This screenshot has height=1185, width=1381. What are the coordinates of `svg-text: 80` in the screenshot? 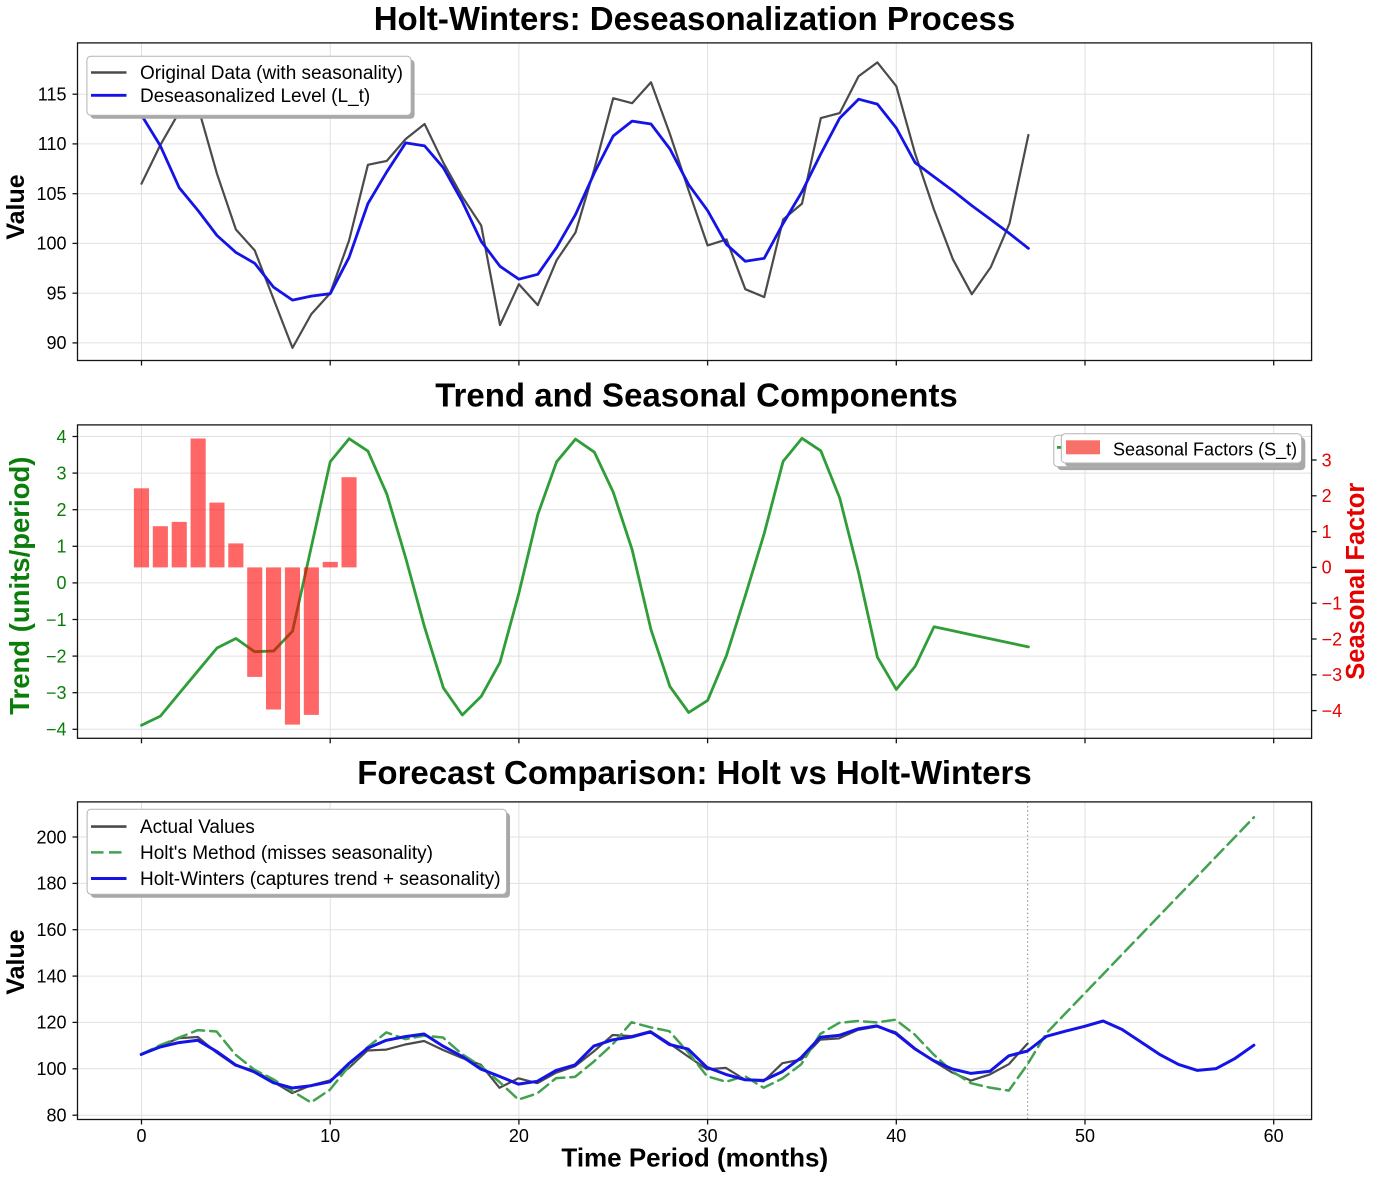 It's located at (56, 1116).